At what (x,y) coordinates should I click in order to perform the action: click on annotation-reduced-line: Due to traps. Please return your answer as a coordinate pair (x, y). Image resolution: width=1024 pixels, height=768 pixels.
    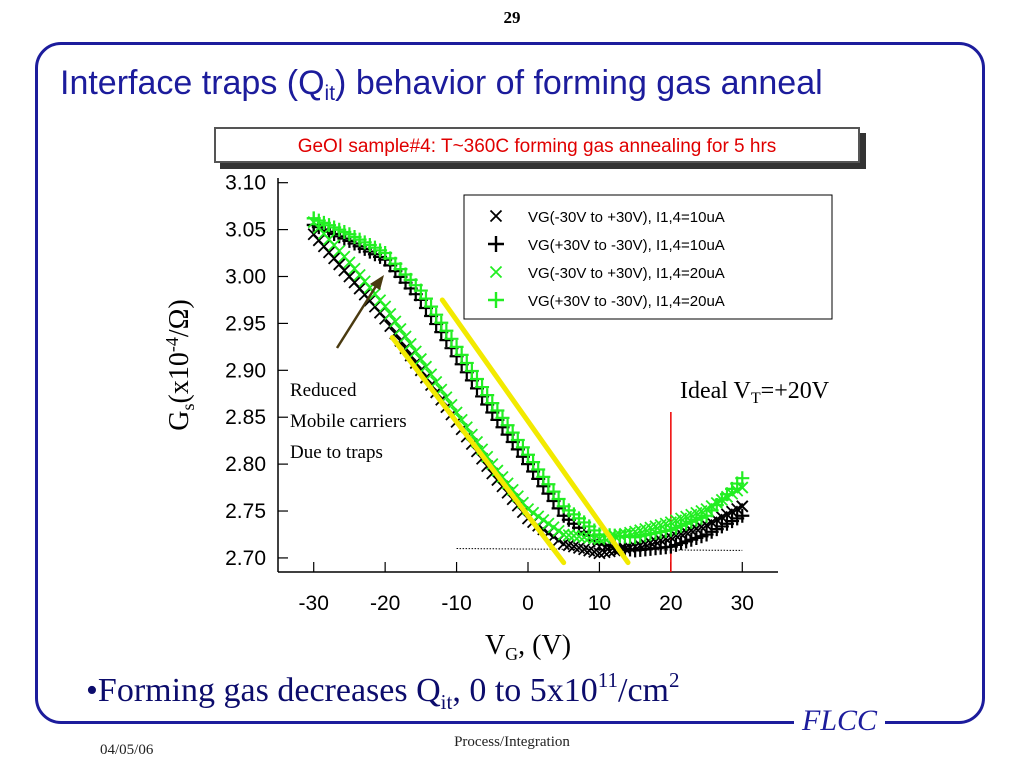
    Looking at the image, I should click on (336, 452).